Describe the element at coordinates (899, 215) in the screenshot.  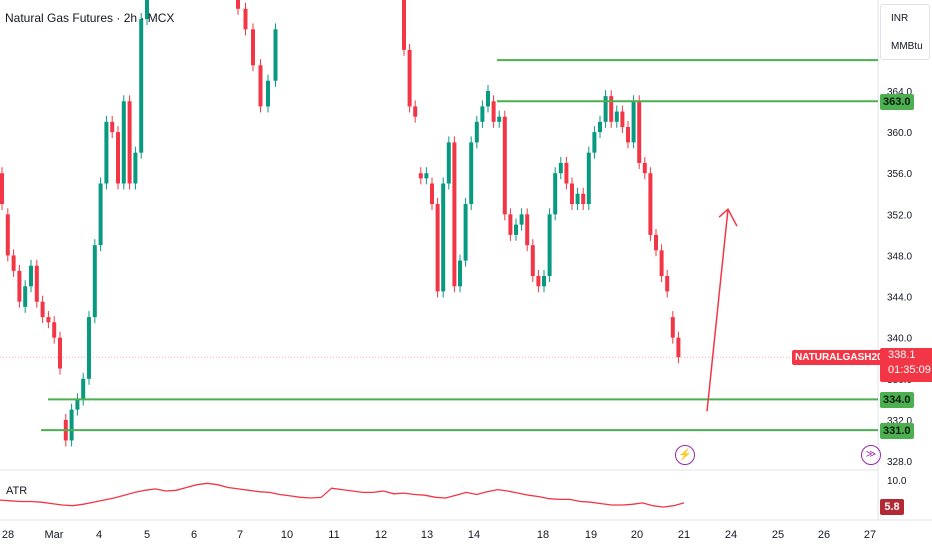
I see `y-tick-label: 352.0` at that location.